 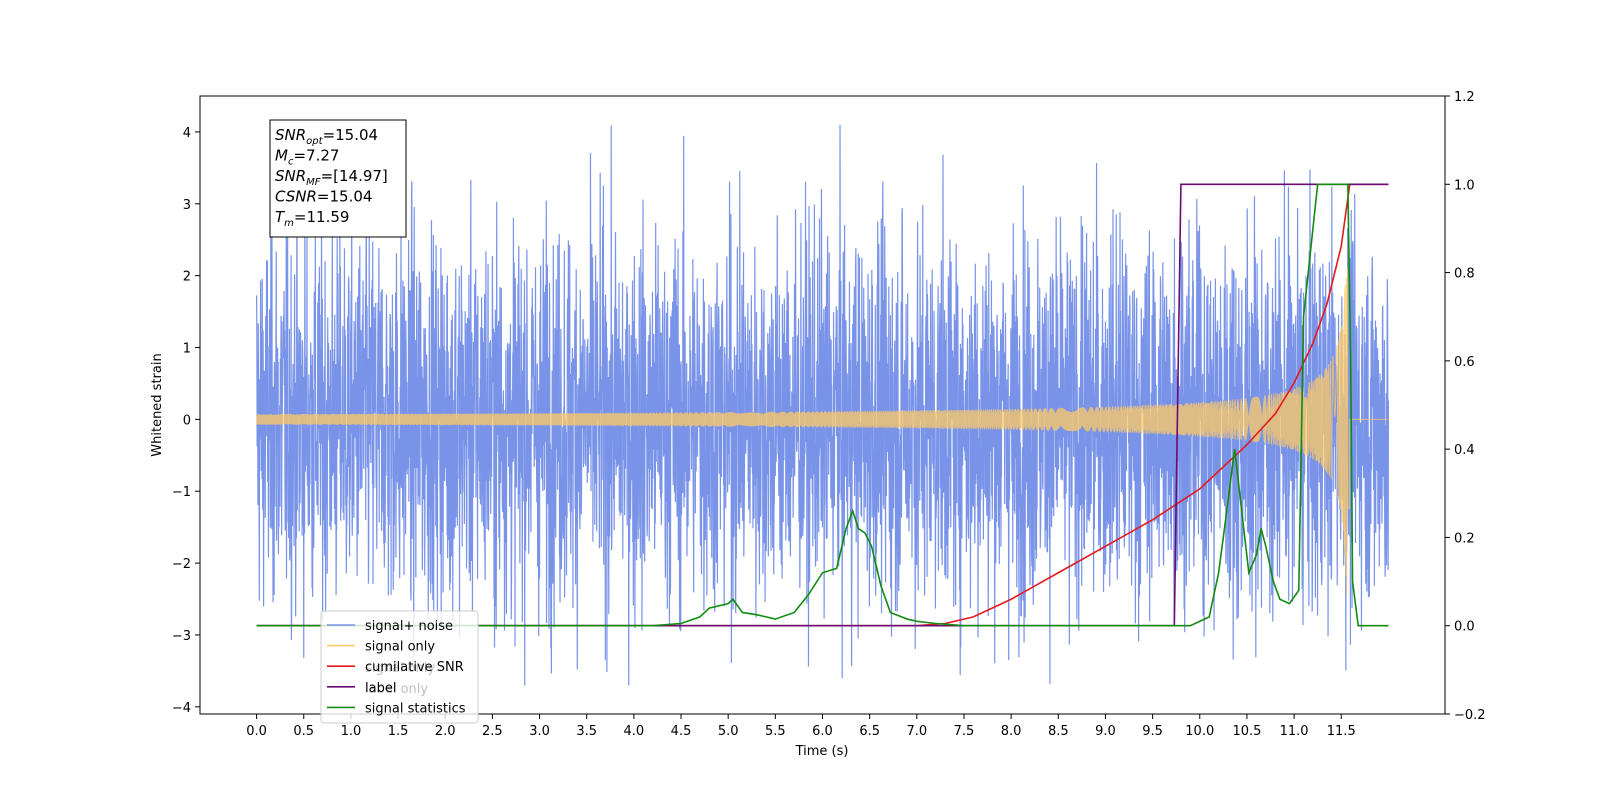 I want to click on legend-frame, so click(x=399, y=667).